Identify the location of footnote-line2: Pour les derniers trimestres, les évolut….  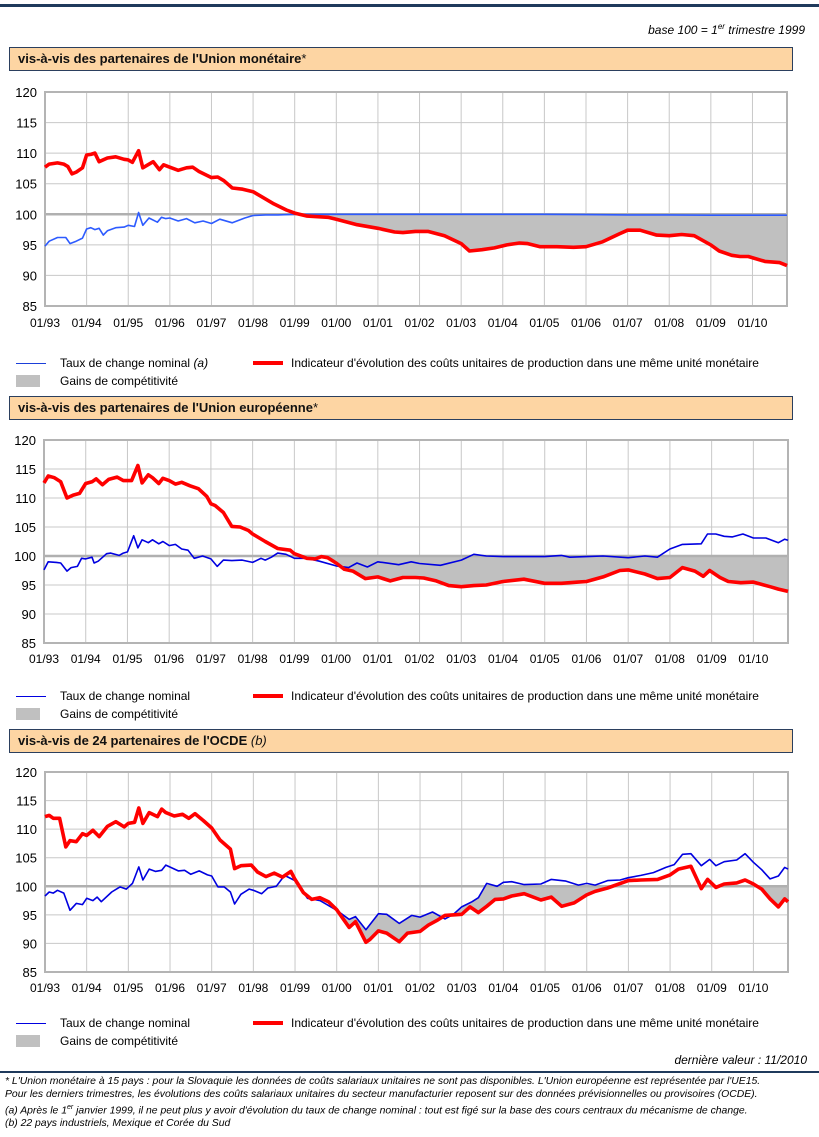
(381, 1094).